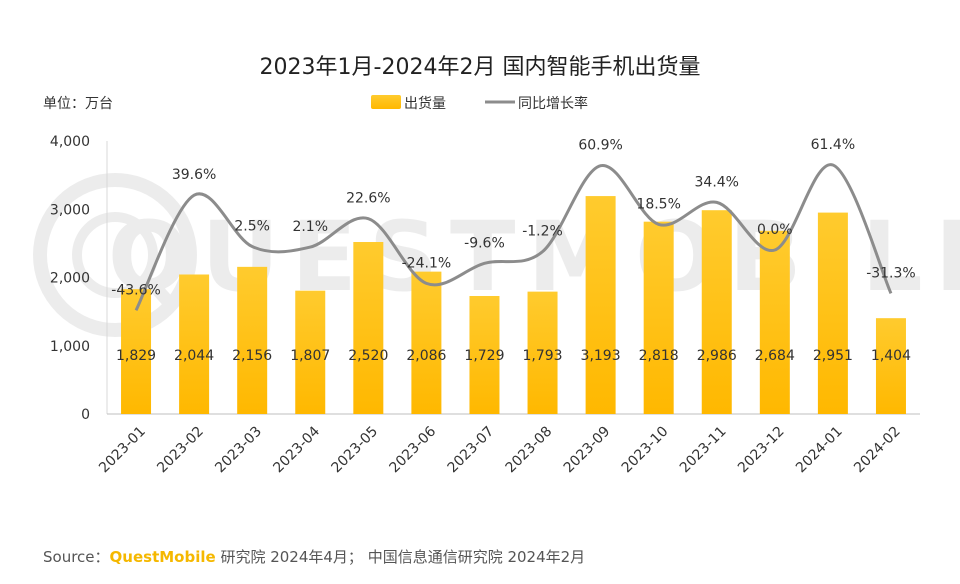 The height and width of the screenshot is (584, 960). I want to click on x-tick-label: 2023-02, so click(180, 450).